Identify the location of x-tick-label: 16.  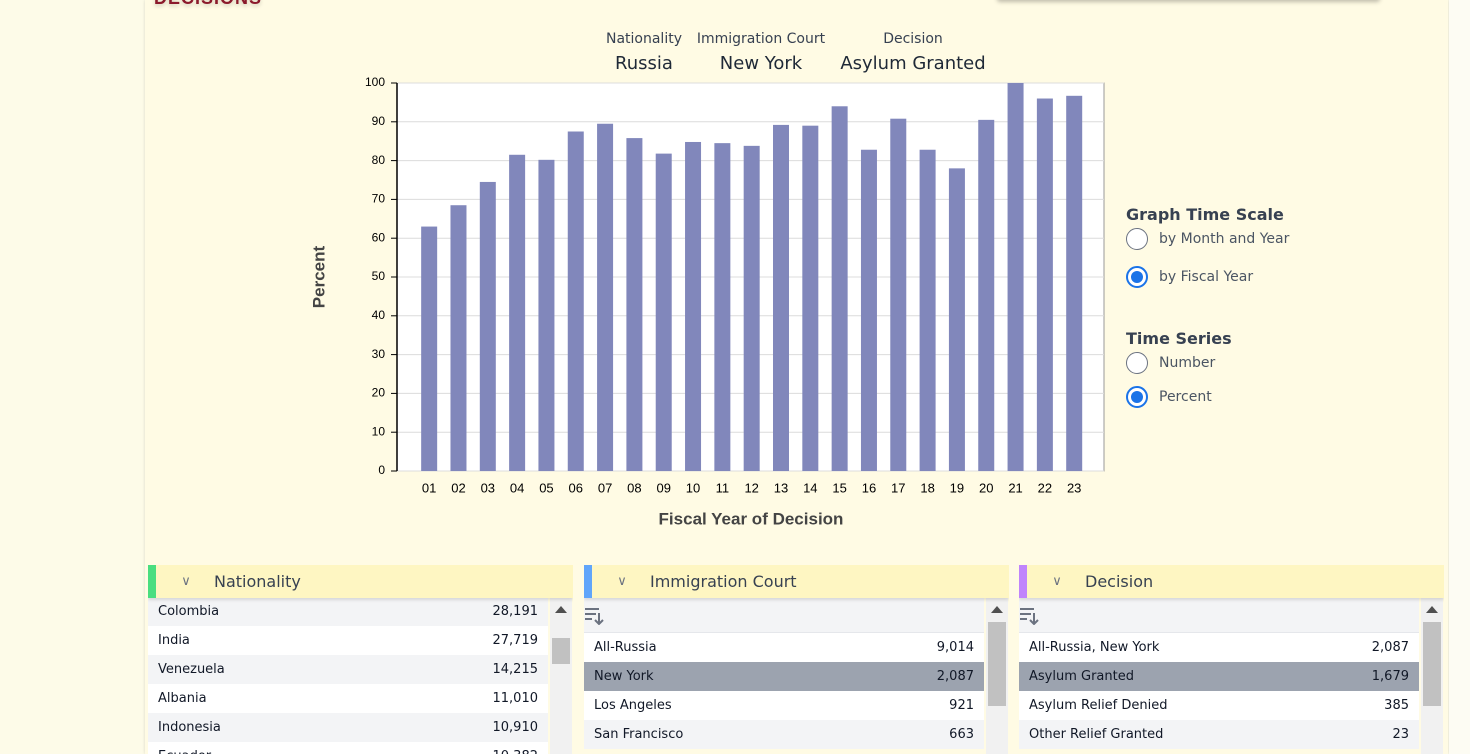
(869, 487).